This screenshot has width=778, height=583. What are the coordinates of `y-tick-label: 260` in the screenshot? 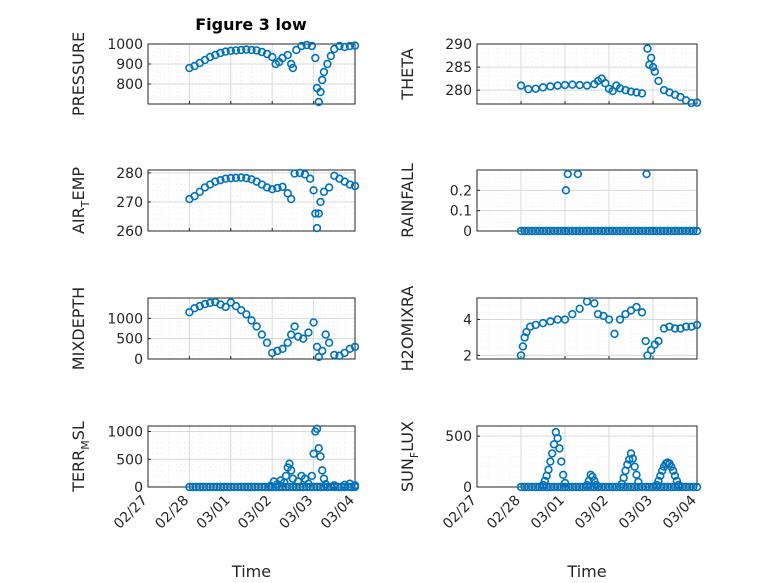 It's located at (129, 232).